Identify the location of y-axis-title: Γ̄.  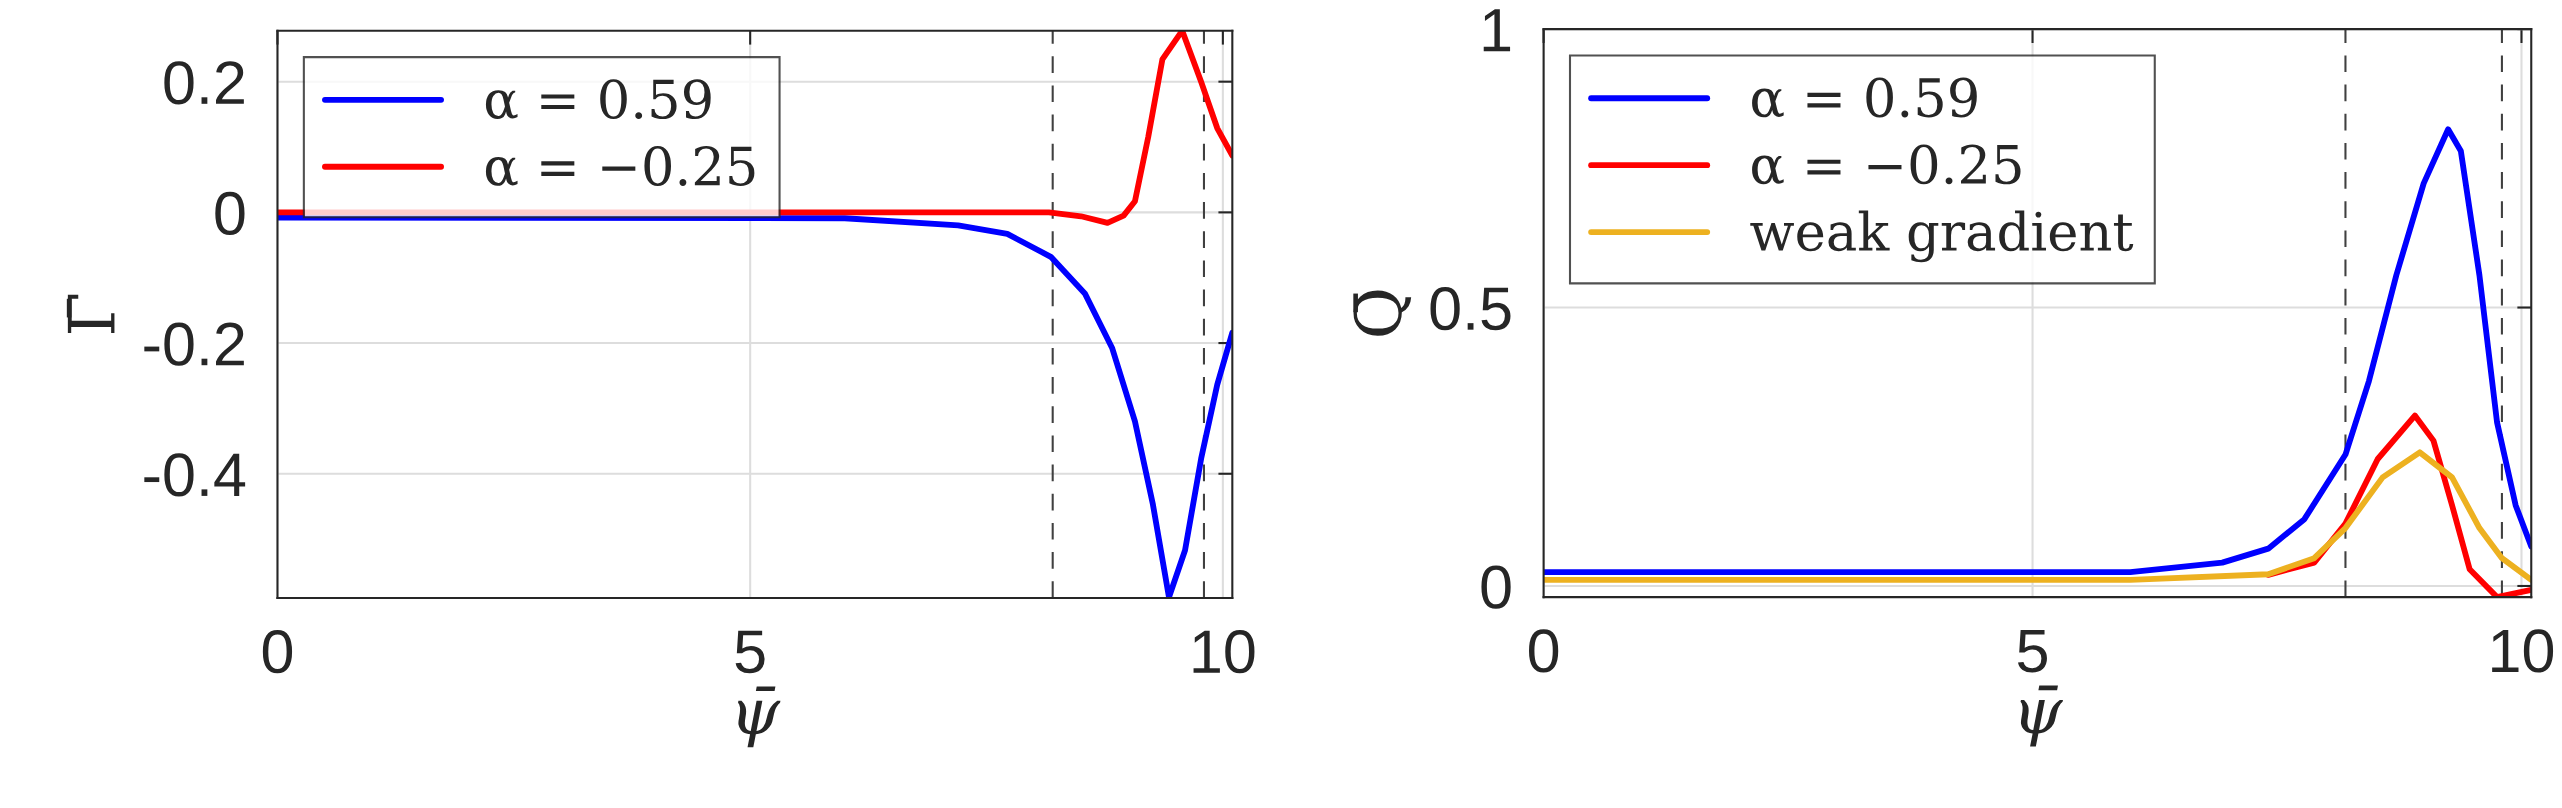
(90, 313).